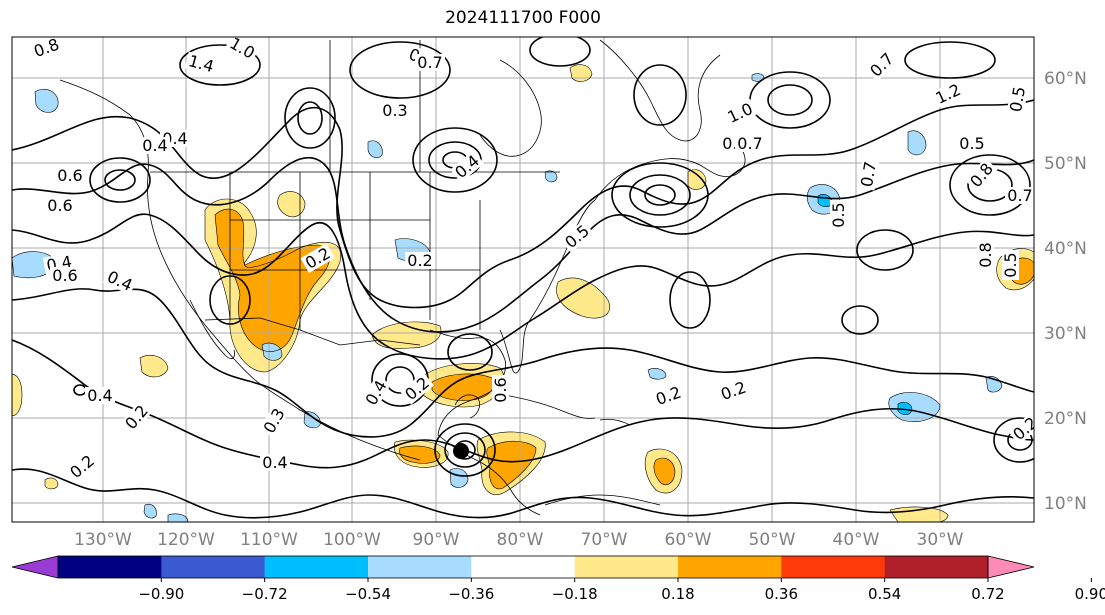 This screenshot has height=615, width=1105. I want to click on shade-region-sw-us-core, so click(272, 280).